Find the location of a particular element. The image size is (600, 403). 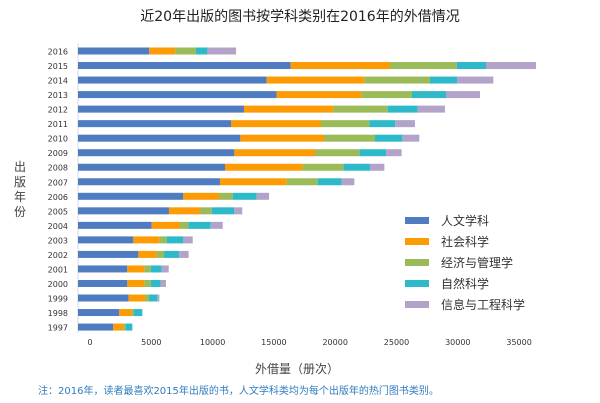

legend-label: 自然科学 is located at coordinates (465, 284).